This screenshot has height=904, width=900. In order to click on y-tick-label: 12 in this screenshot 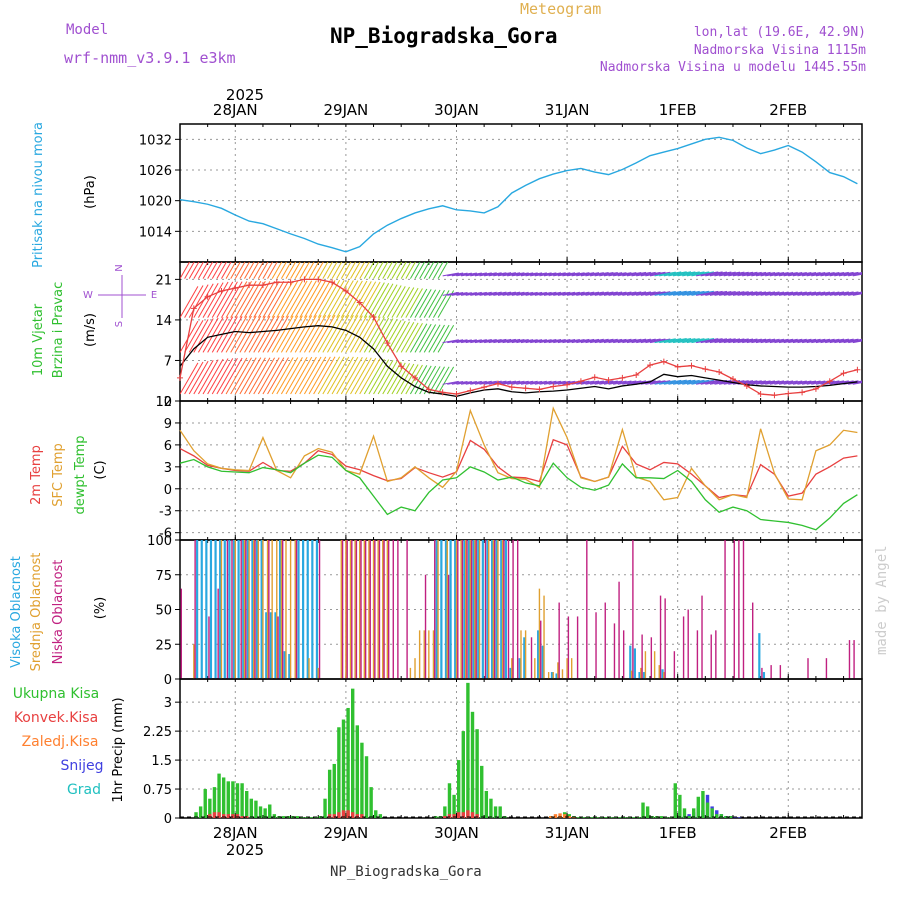, I will do `click(163, 402)`.